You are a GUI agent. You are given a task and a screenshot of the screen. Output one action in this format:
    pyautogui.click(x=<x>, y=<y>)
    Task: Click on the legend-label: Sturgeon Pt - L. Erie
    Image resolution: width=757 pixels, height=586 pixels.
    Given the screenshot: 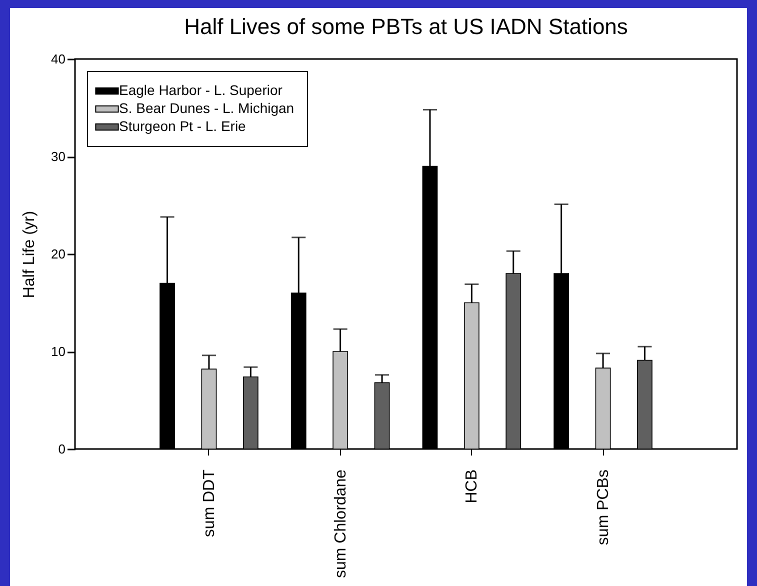 What is the action you would take?
    pyautogui.click(x=182, y=126)
    